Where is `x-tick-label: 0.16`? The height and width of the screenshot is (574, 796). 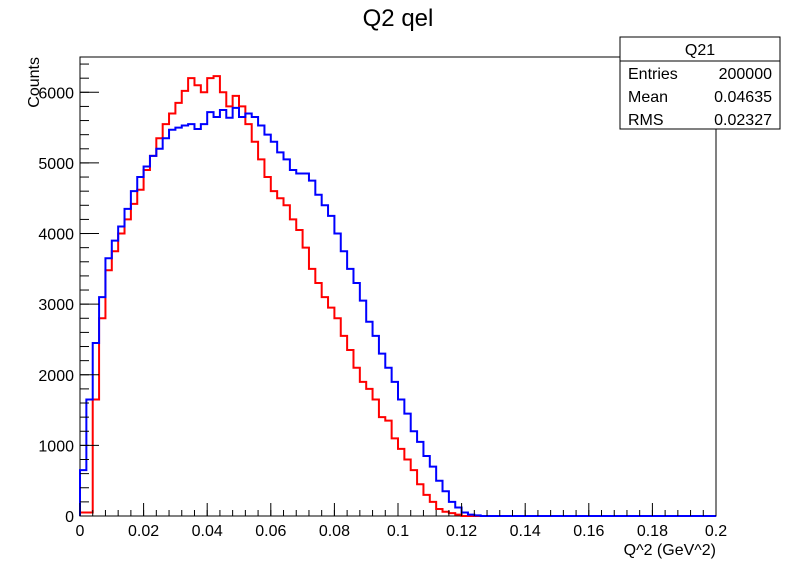 x-tick-label: 0.16 is located at coordinates (588, 531).